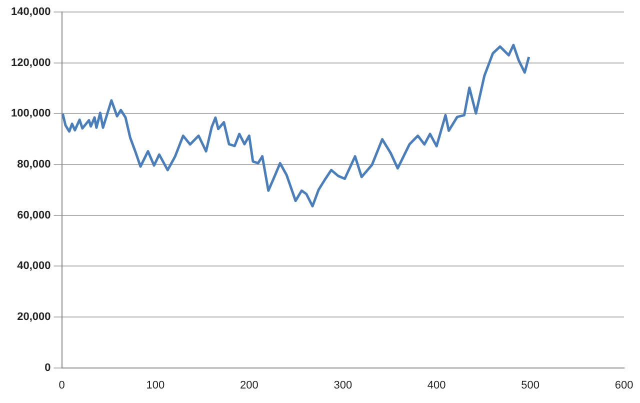 The image size is (640, 403). I want to click on y-tick-label: 0, so click(47, 368).